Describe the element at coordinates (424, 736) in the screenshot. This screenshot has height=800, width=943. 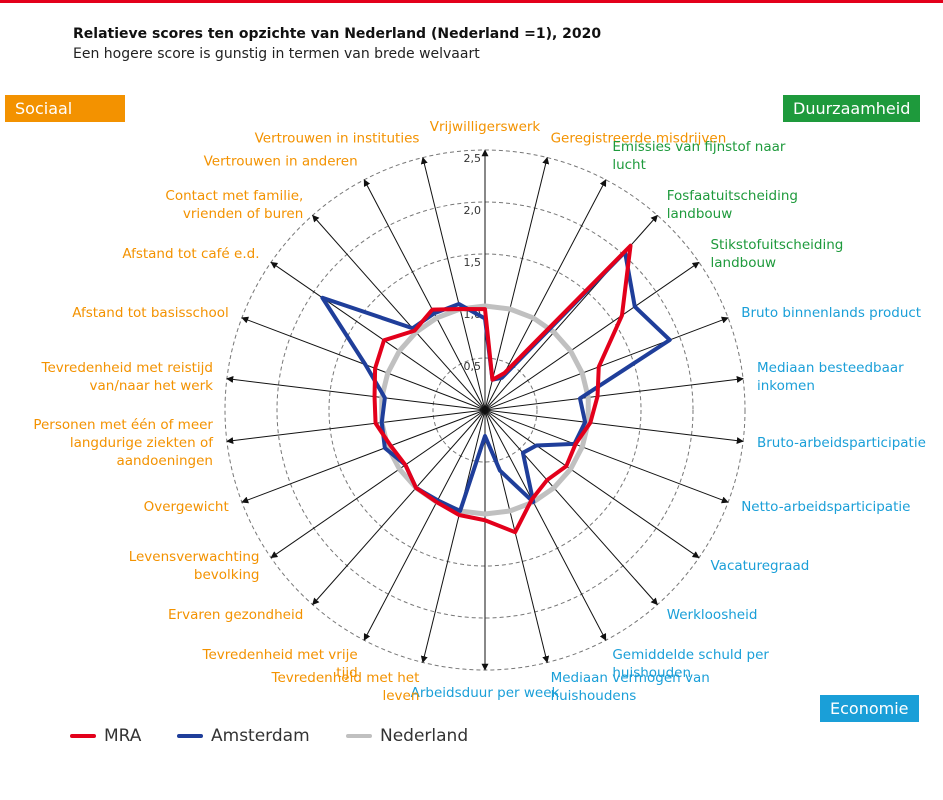
I see `legend-label: Nederland` at that location.